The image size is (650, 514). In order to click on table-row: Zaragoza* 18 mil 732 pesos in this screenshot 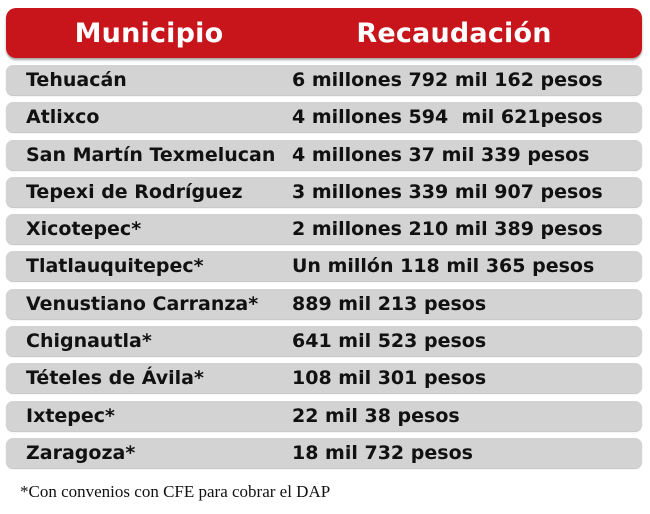, I will do `click(324, 452)`.